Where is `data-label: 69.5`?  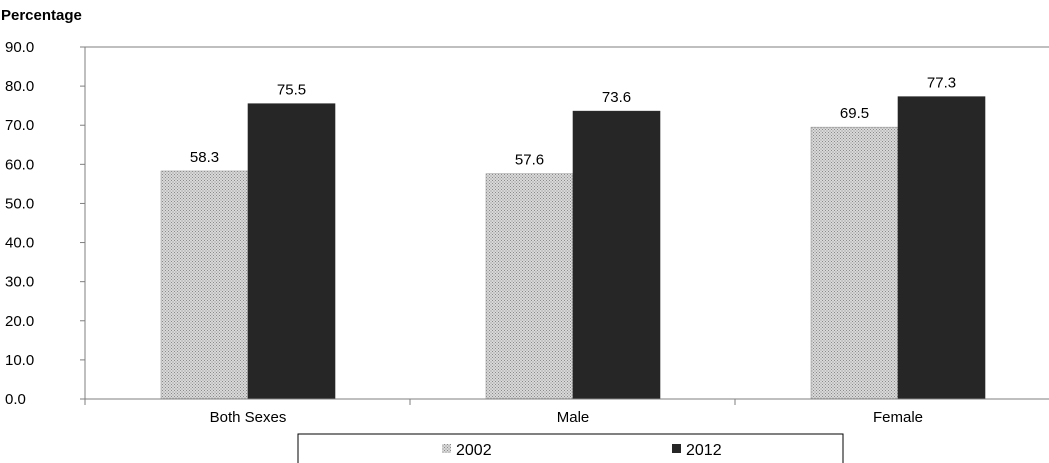
data-label: 69.5 is located at coordinates (854, 113).